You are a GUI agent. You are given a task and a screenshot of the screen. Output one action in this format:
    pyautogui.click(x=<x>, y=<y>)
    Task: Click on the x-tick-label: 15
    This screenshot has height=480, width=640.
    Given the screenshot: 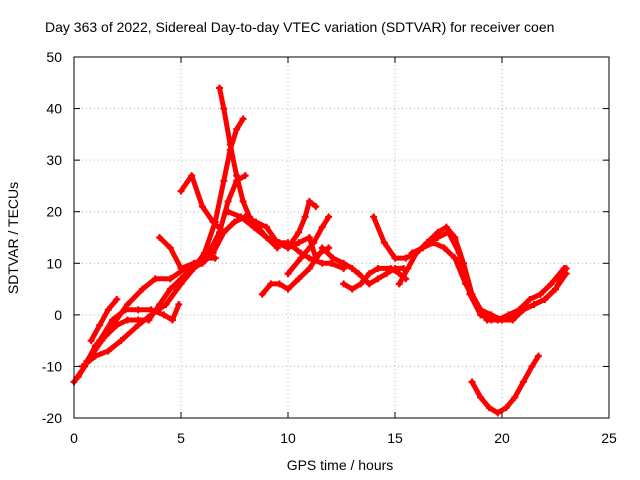 What is the action you would take?
    pyautogui.click(x=395, y=438)
    